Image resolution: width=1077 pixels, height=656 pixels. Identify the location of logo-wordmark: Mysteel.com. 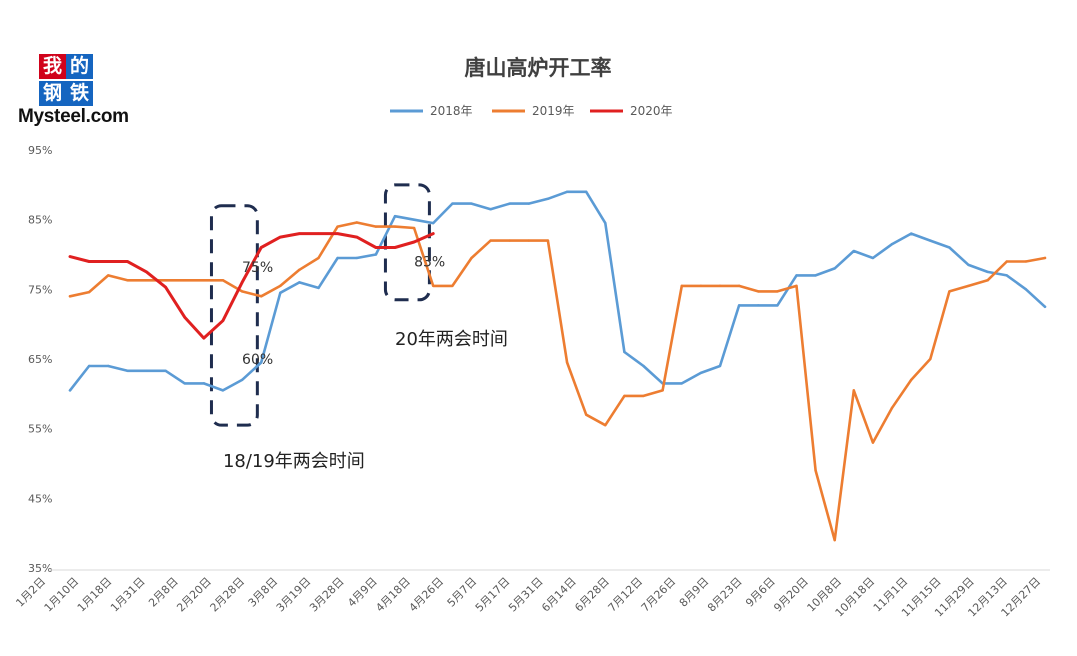
(73, 116).